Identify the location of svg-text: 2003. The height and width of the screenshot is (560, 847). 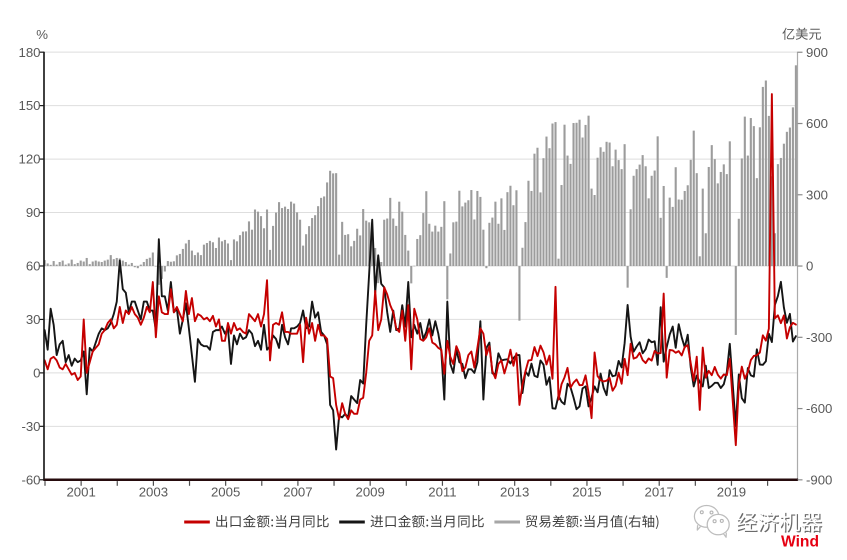
(153, 492).